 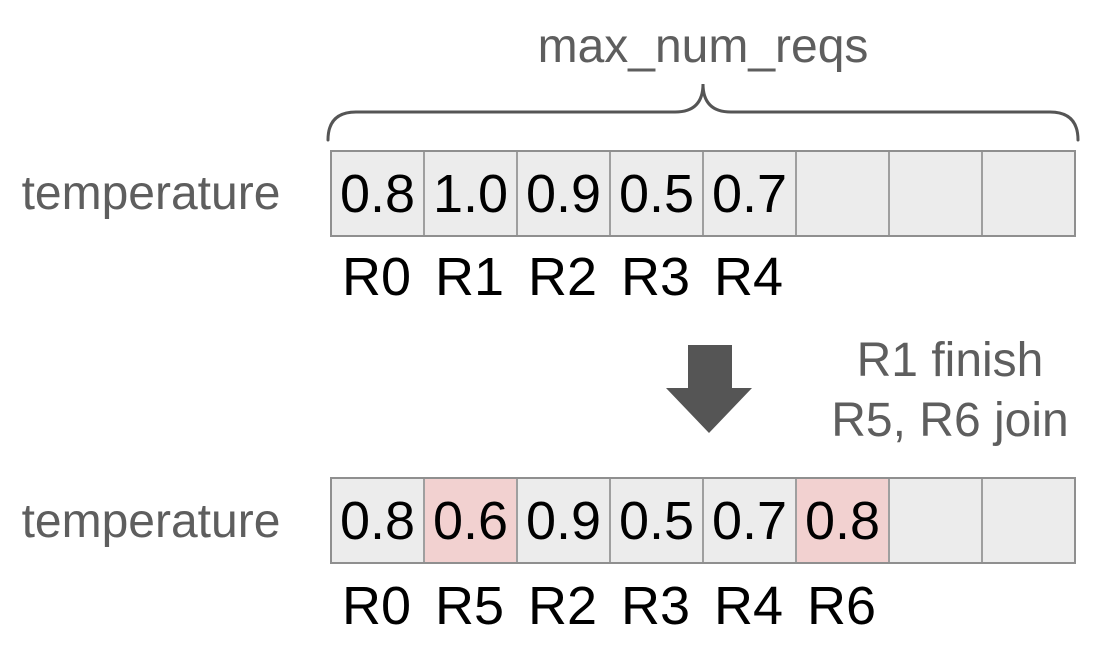 What do you see at coordinates (471, 193) in the screenshot?
I see `temperature-cell: 1.0` at bounding box center [471, 193].